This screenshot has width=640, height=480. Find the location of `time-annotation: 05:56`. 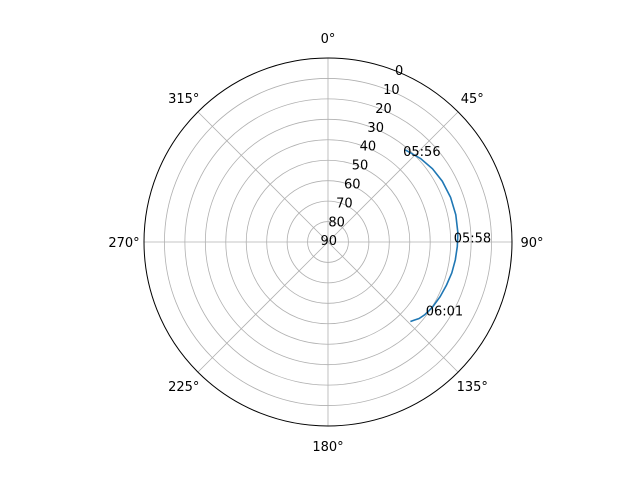

time-annotation: 05:56 is located at coordinates (421, 152).